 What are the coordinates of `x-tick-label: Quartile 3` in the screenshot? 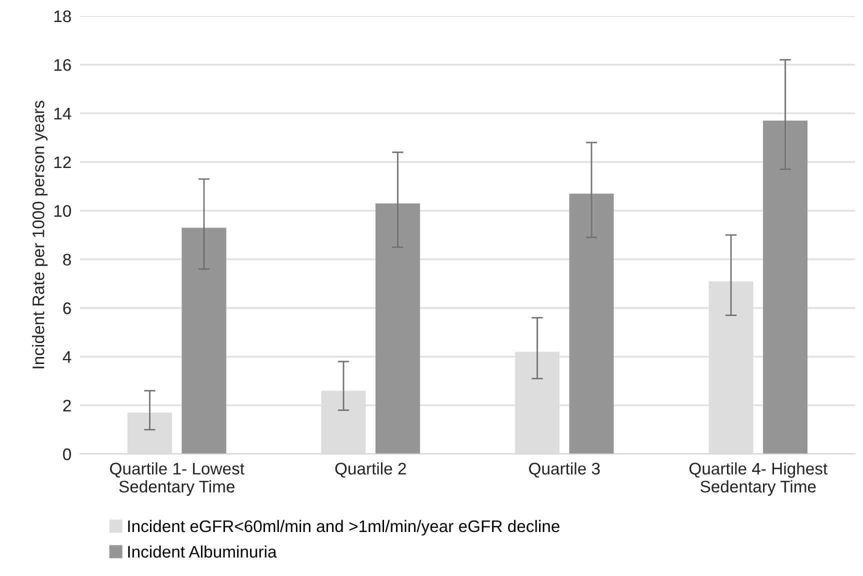 It's located at (564, 470).